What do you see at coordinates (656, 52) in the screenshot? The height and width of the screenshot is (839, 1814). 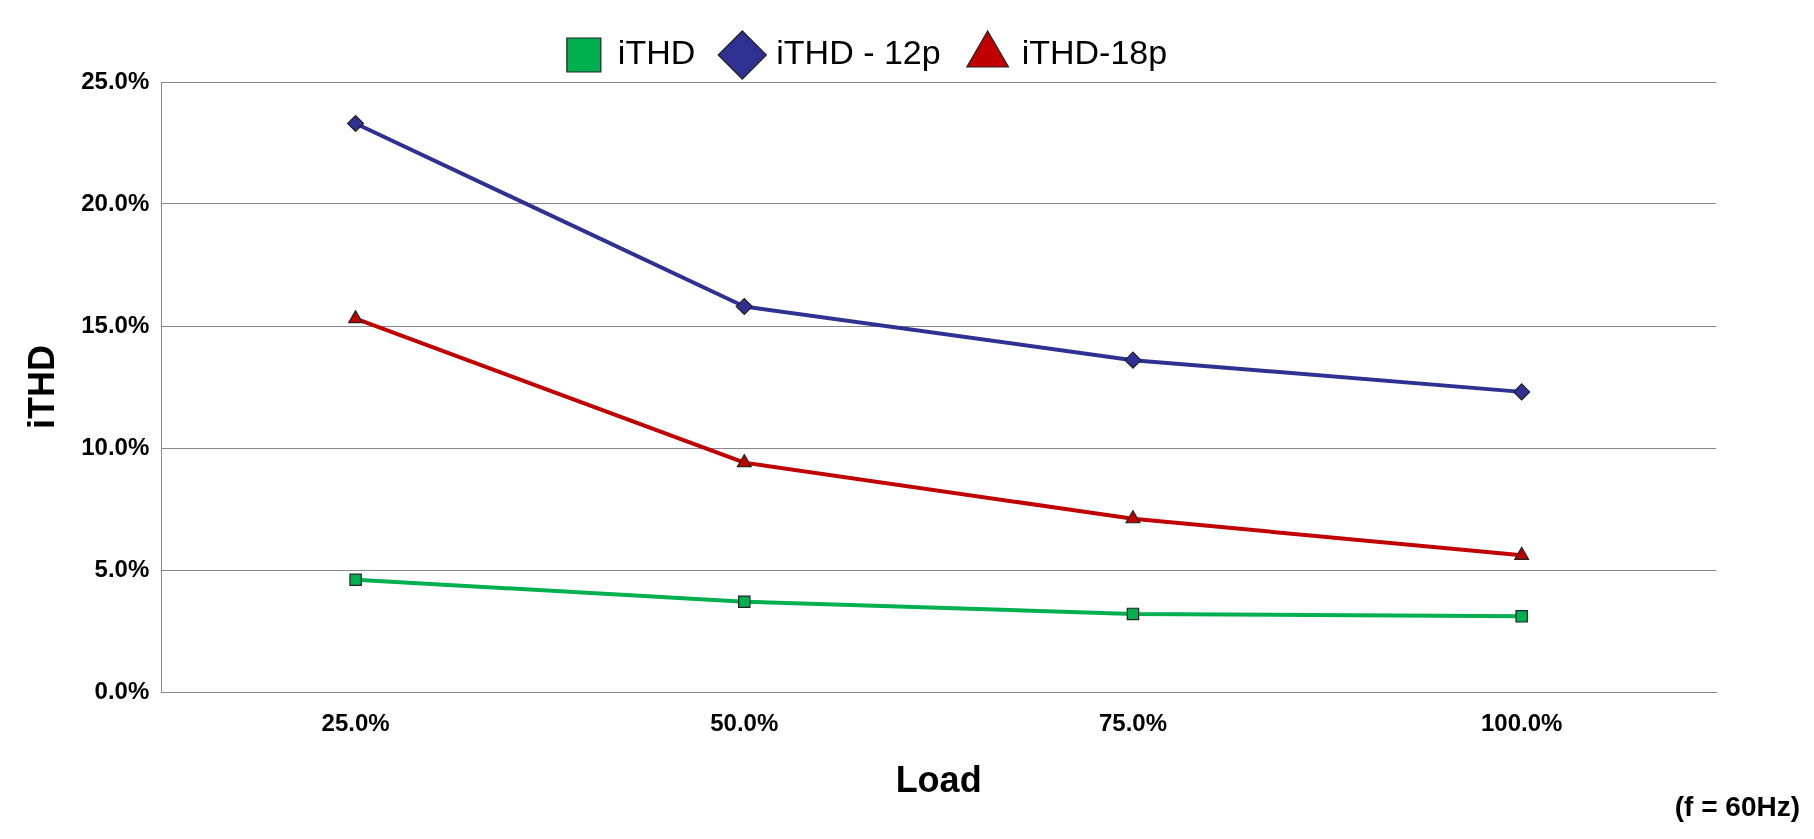 I see `legend-label: iTHD` at bounding box center [656, 52].